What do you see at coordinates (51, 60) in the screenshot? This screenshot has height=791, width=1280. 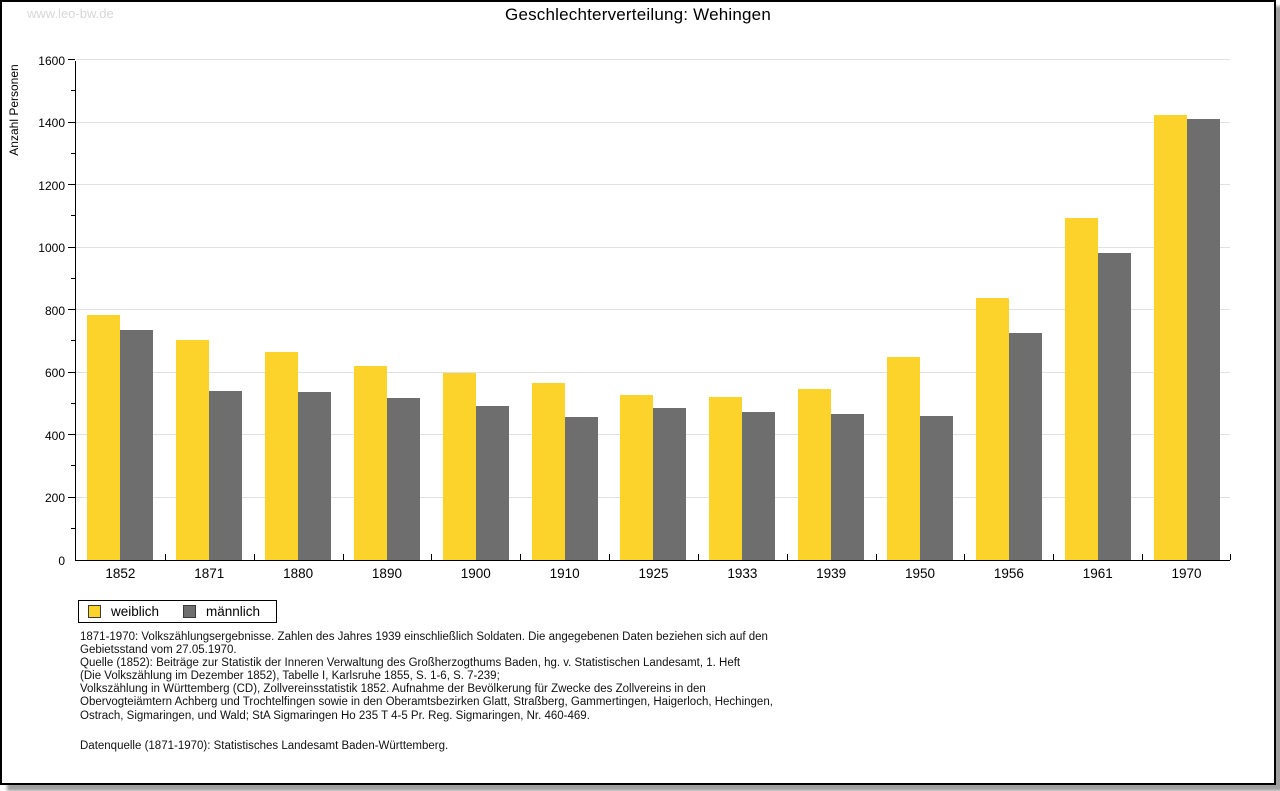 I see `y-axis-label-1600: 1600` at bounding box center [51, 60].